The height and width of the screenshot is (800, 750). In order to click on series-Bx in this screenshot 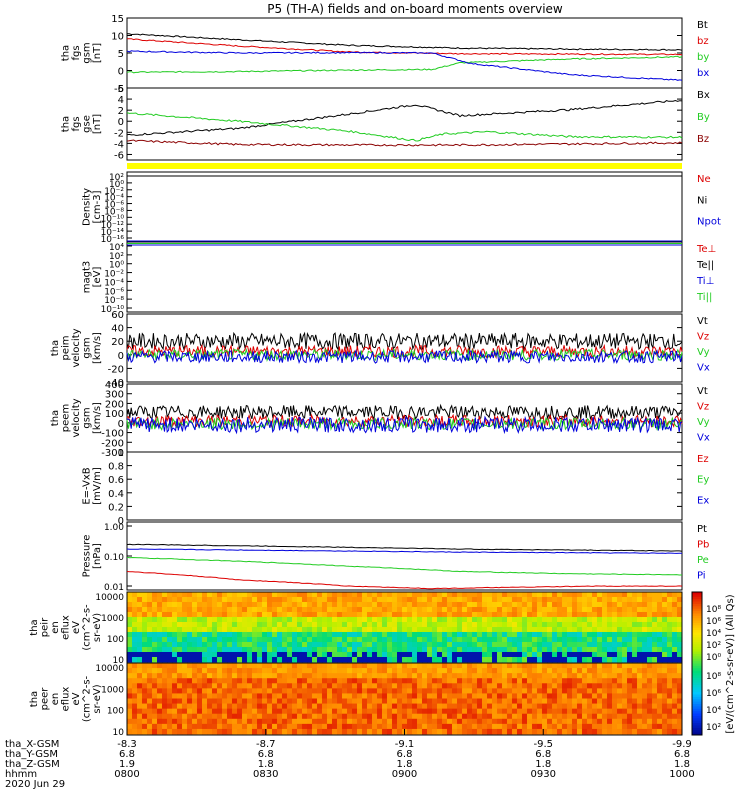, I will do `click(404, 117)`.